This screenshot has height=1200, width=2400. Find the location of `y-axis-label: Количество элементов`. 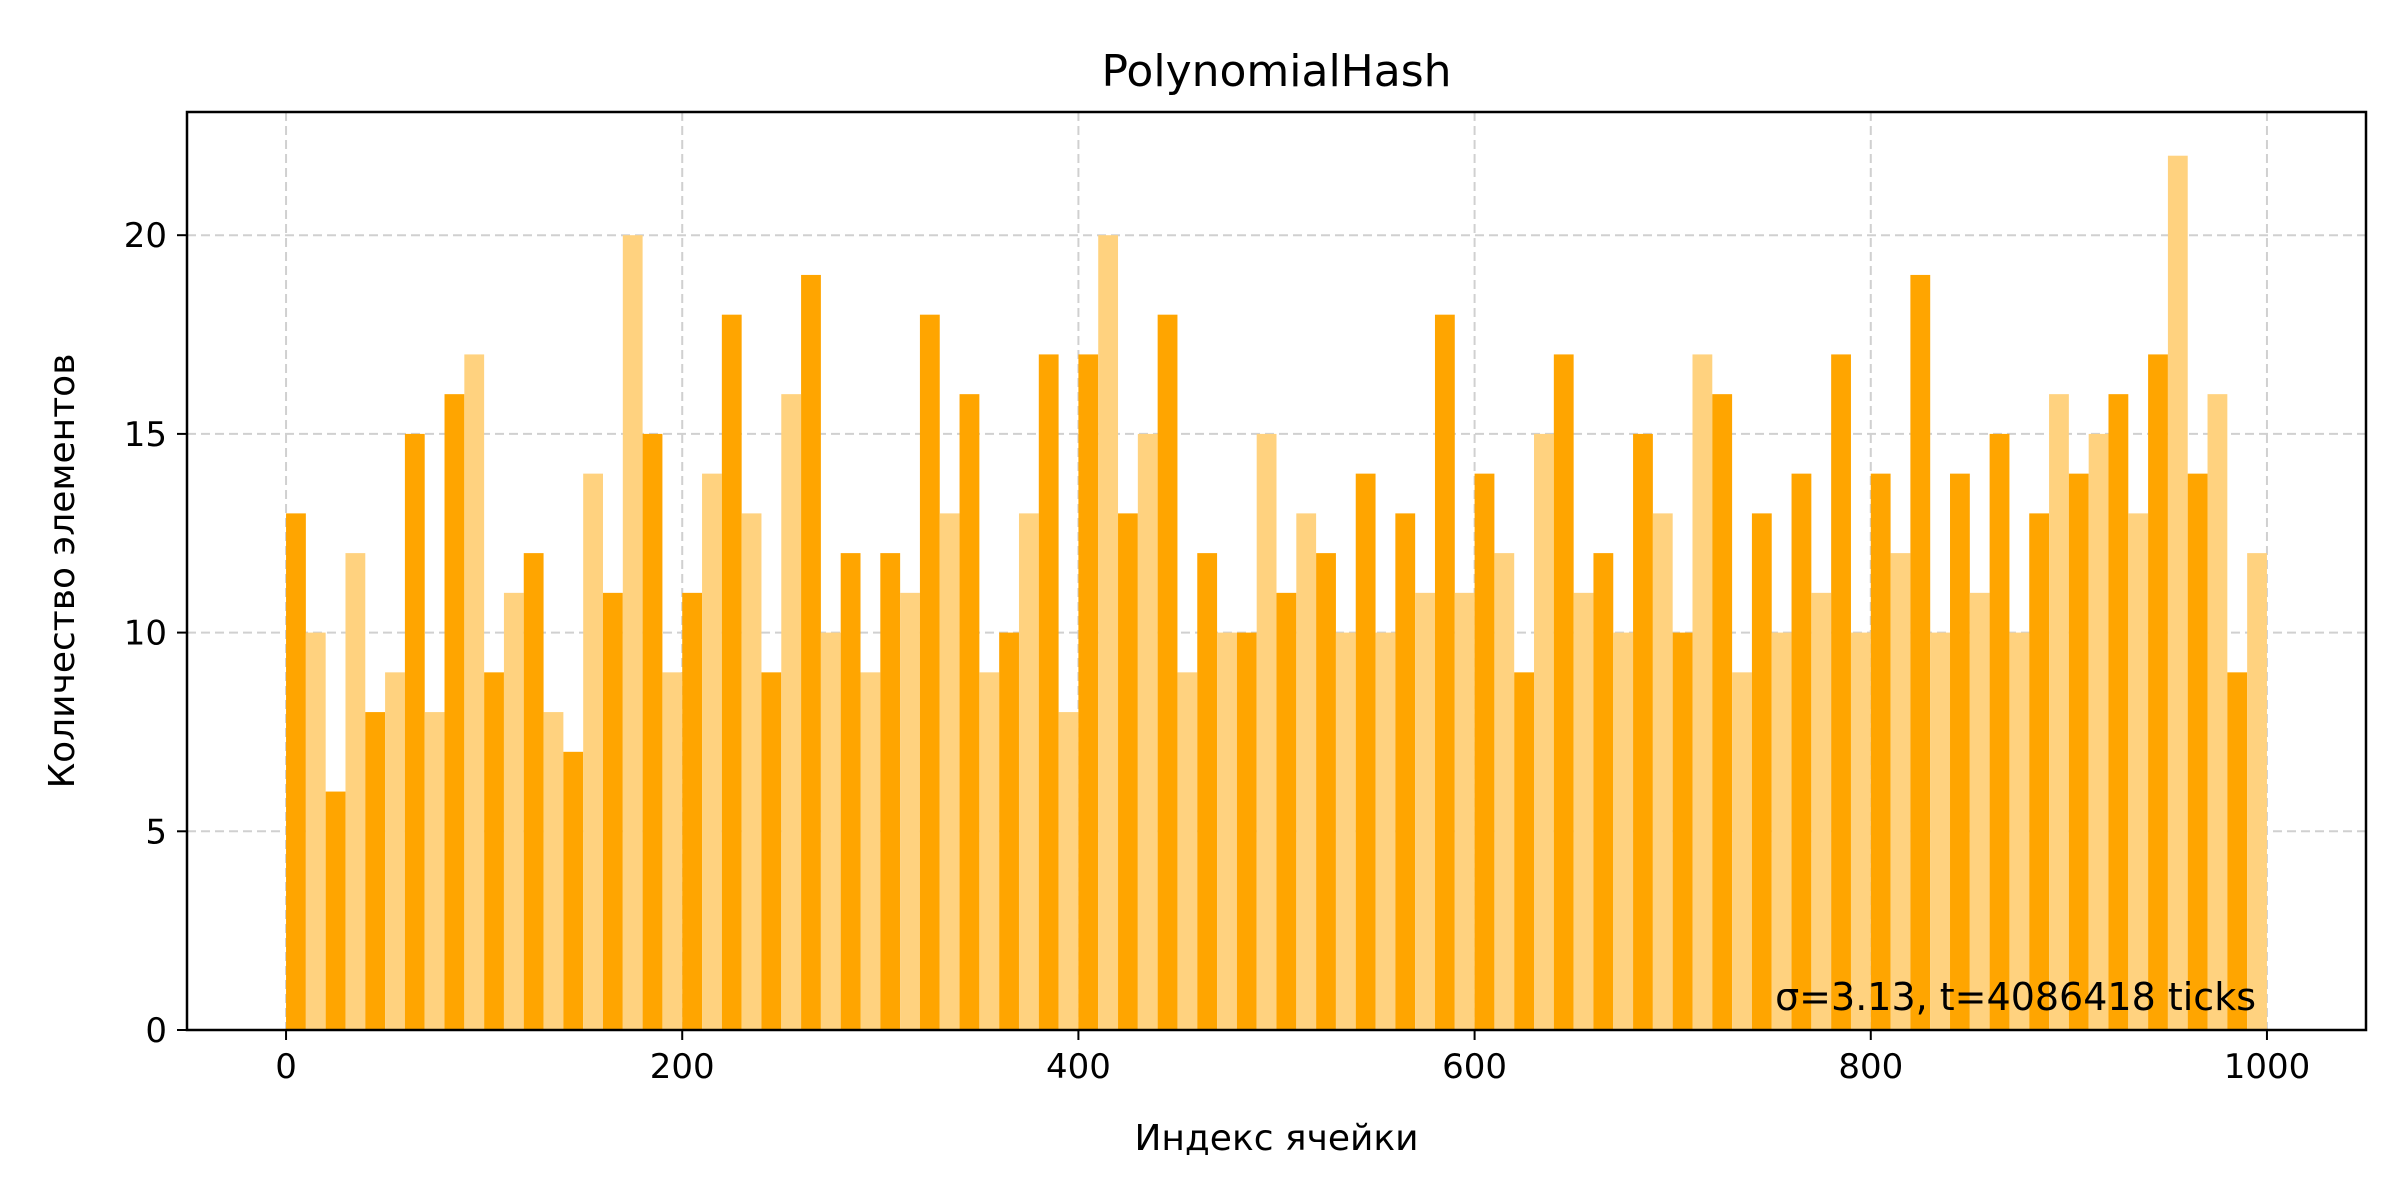

y-axis-label: Количество элементов is located at coordinates (62, 571).